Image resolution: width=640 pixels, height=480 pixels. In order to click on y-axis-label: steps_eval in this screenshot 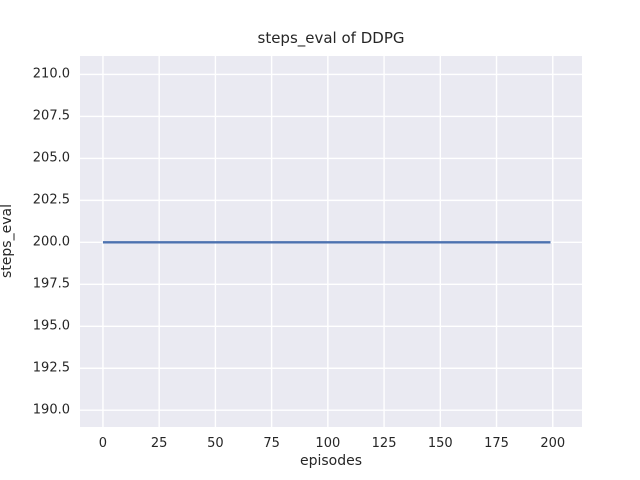, I will do `click(7, 241)`.